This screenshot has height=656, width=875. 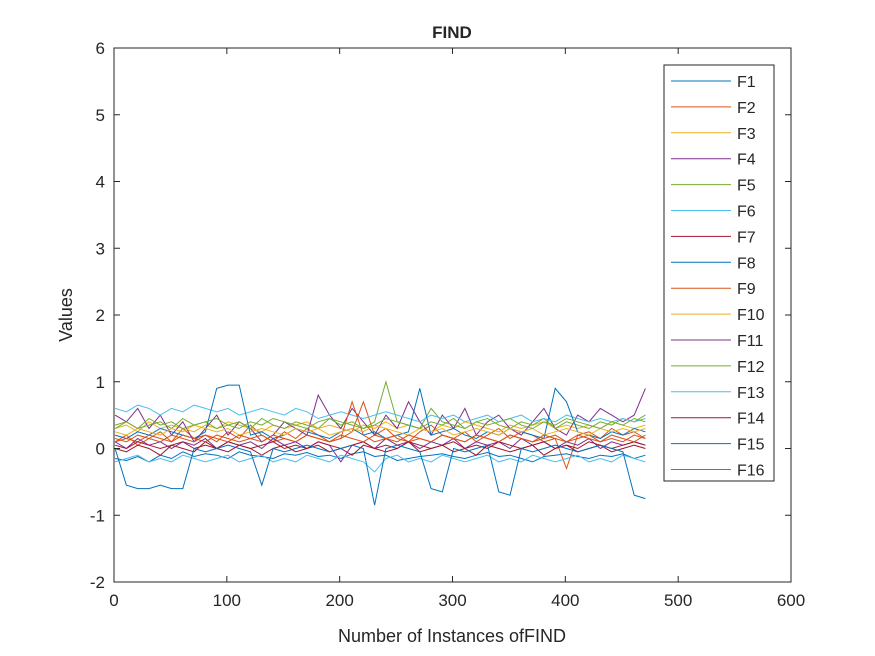 I want to click on legend-label-f14: F14, so click(x=751, y=419).